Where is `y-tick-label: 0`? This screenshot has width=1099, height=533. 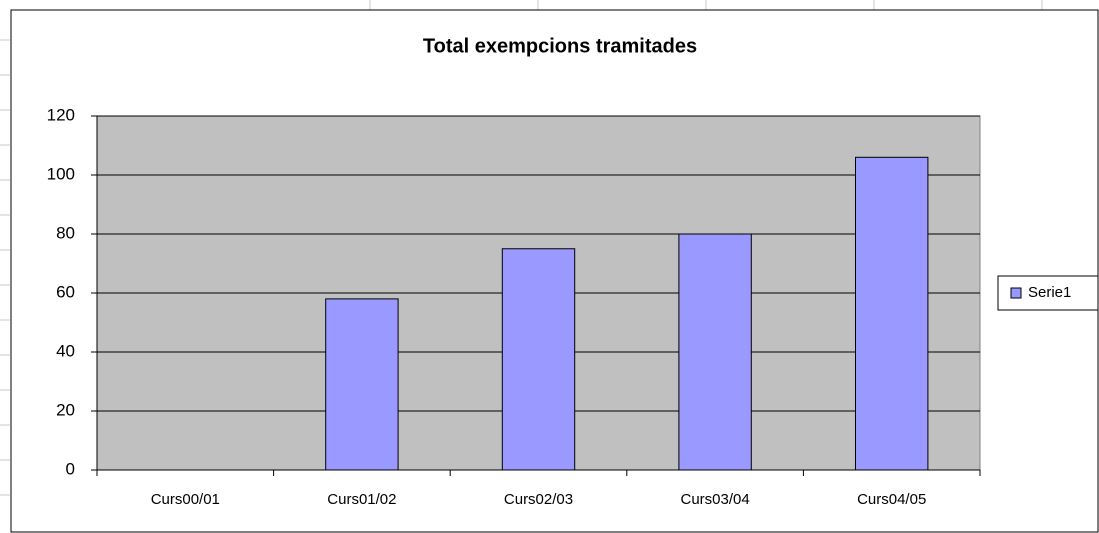 y-tick-label: 0 is located at coordinates (70, 468).